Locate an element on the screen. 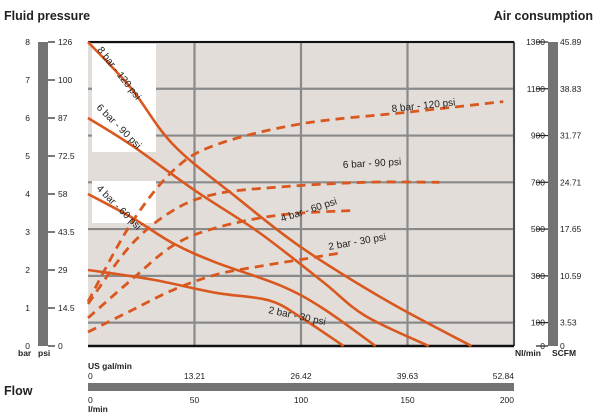  tick-label-psi: 87 is located at coordinates (63, 118).